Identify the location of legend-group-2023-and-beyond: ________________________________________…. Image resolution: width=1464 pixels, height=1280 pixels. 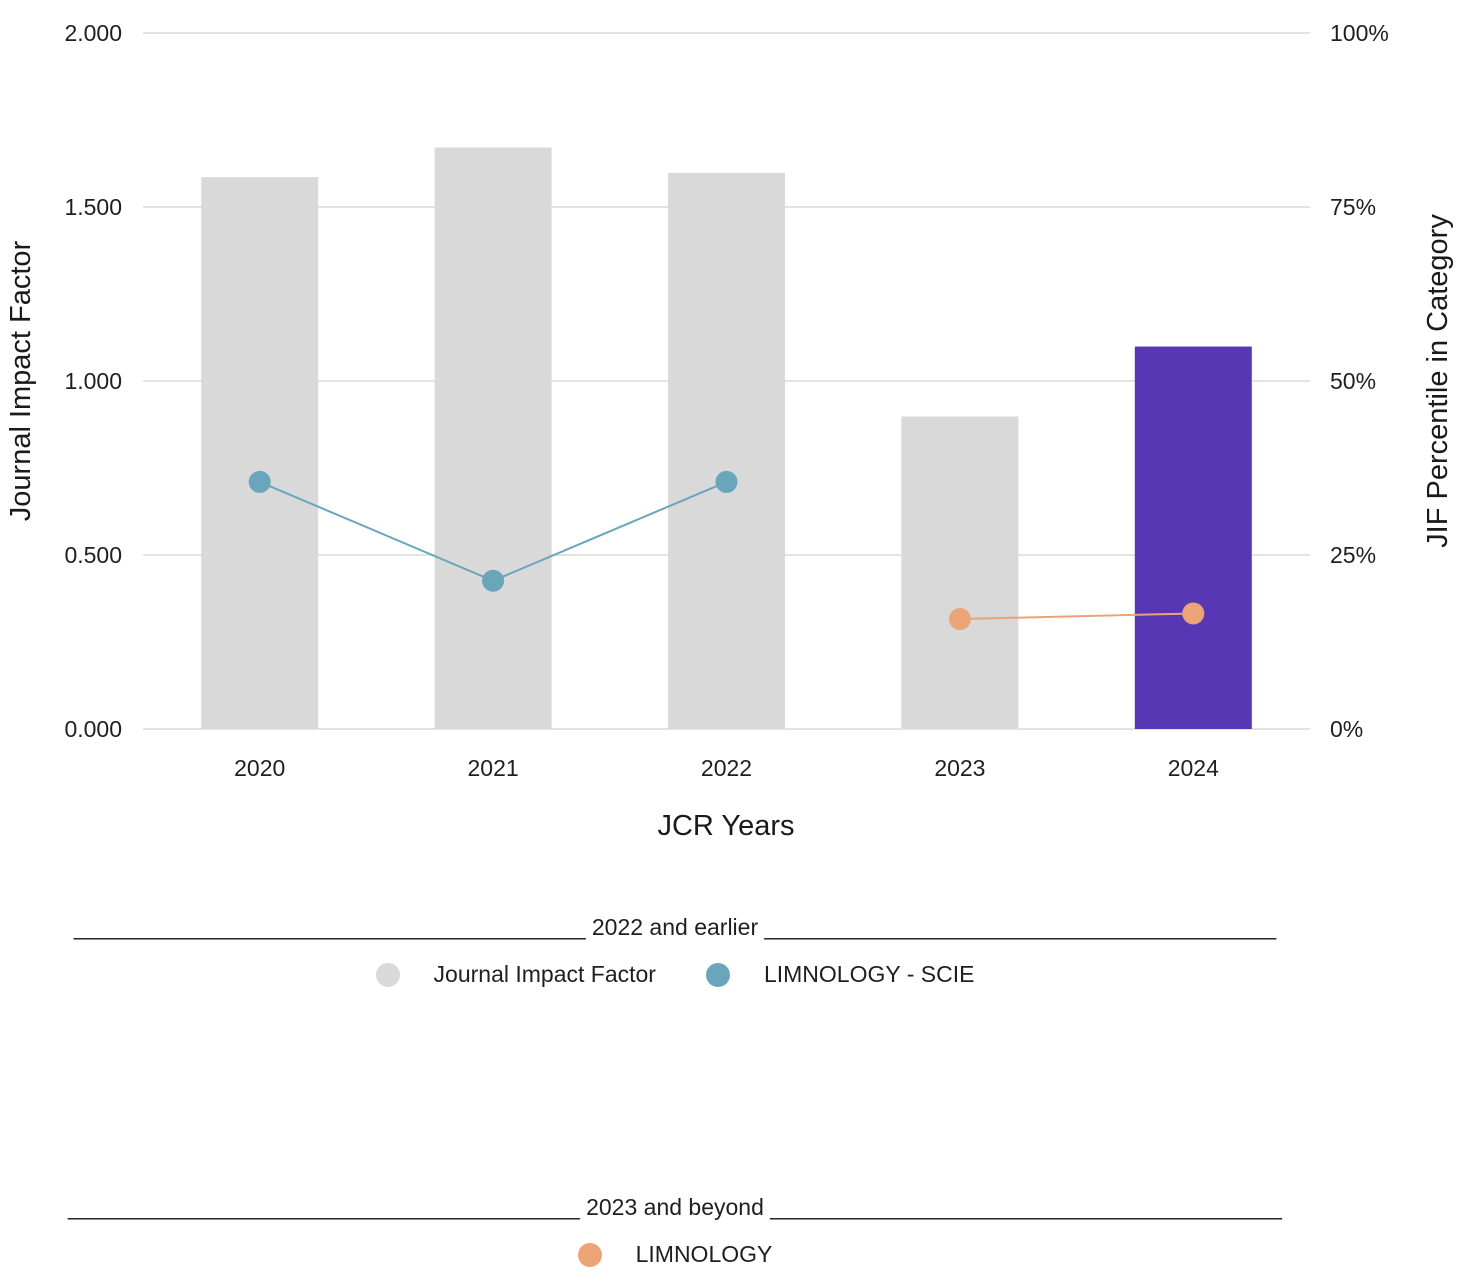
(675, 1231).